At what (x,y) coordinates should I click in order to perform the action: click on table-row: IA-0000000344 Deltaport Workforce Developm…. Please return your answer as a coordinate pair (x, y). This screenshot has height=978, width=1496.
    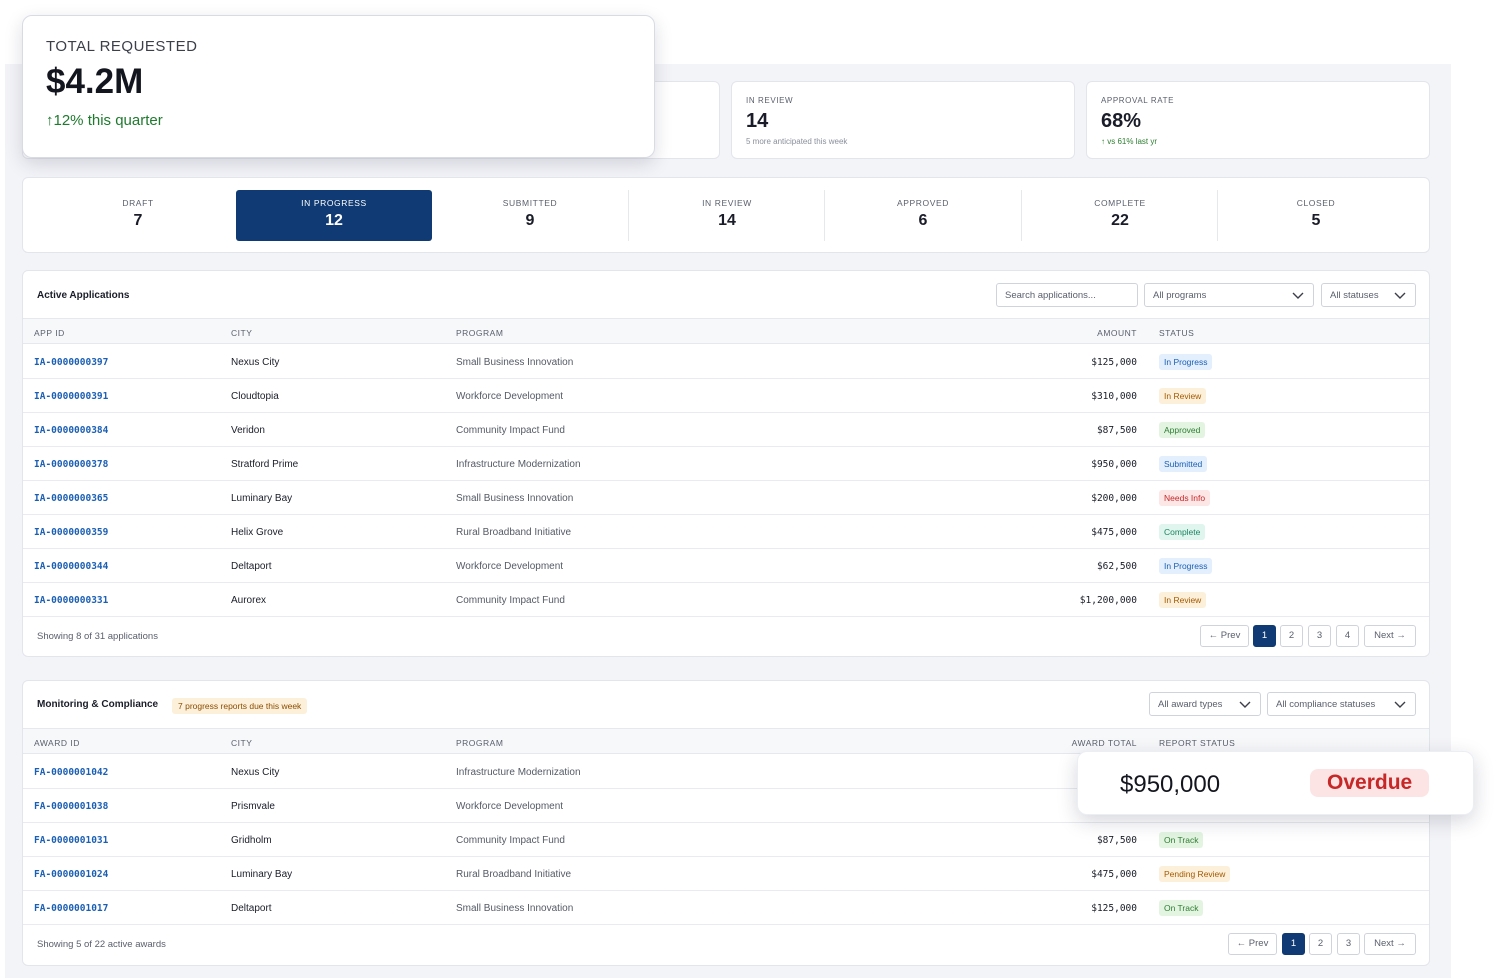
    Looking at the image, I should click on (726, 566).